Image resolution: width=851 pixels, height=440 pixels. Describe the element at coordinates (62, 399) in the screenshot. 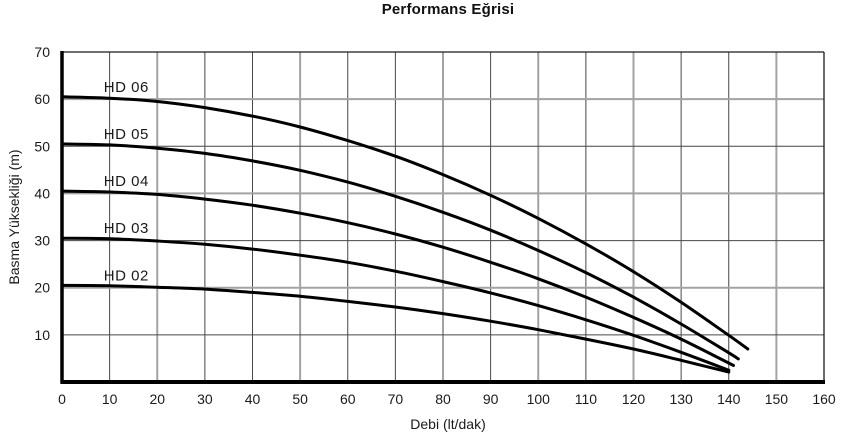

I see `x-tick-label: 0` at that location.